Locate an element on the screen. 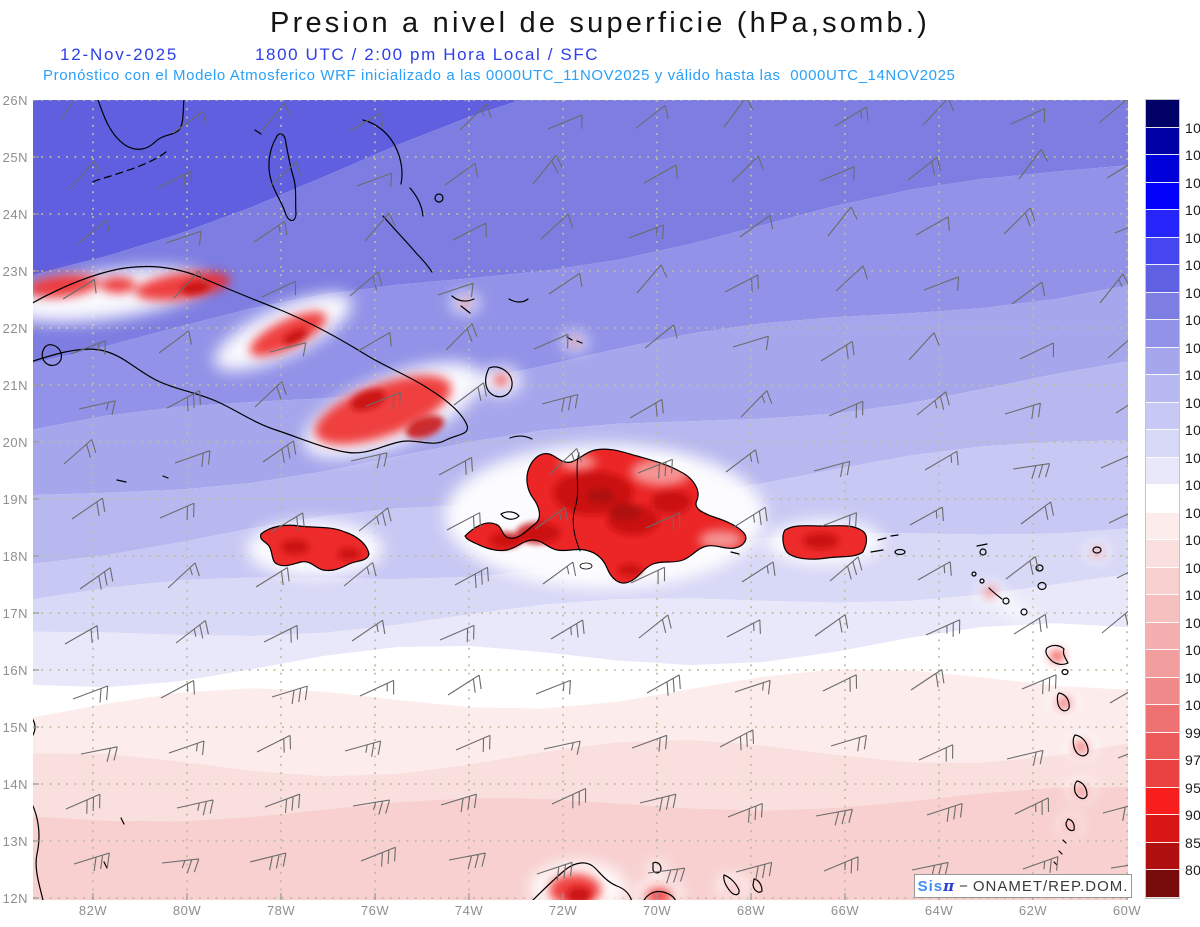 The height and width of the screenshot is (927, 1200). lon-label-72W: 72W is located at coordinates (563, 910).